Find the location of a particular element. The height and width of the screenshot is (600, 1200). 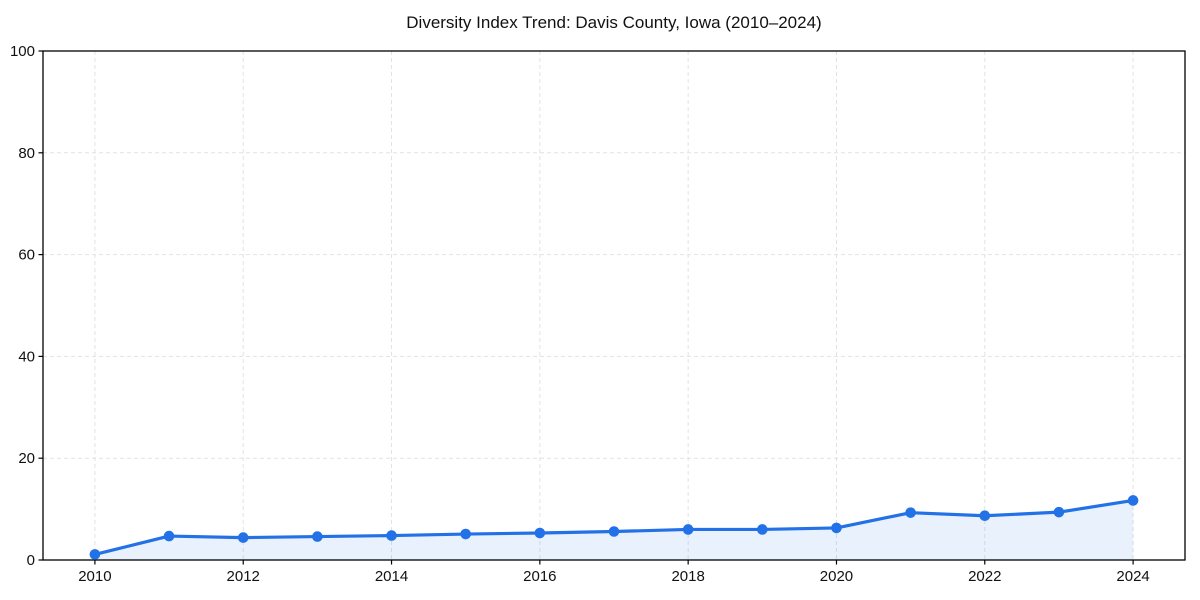

y-tick-label: 100 is located at coordinates (22, 51).